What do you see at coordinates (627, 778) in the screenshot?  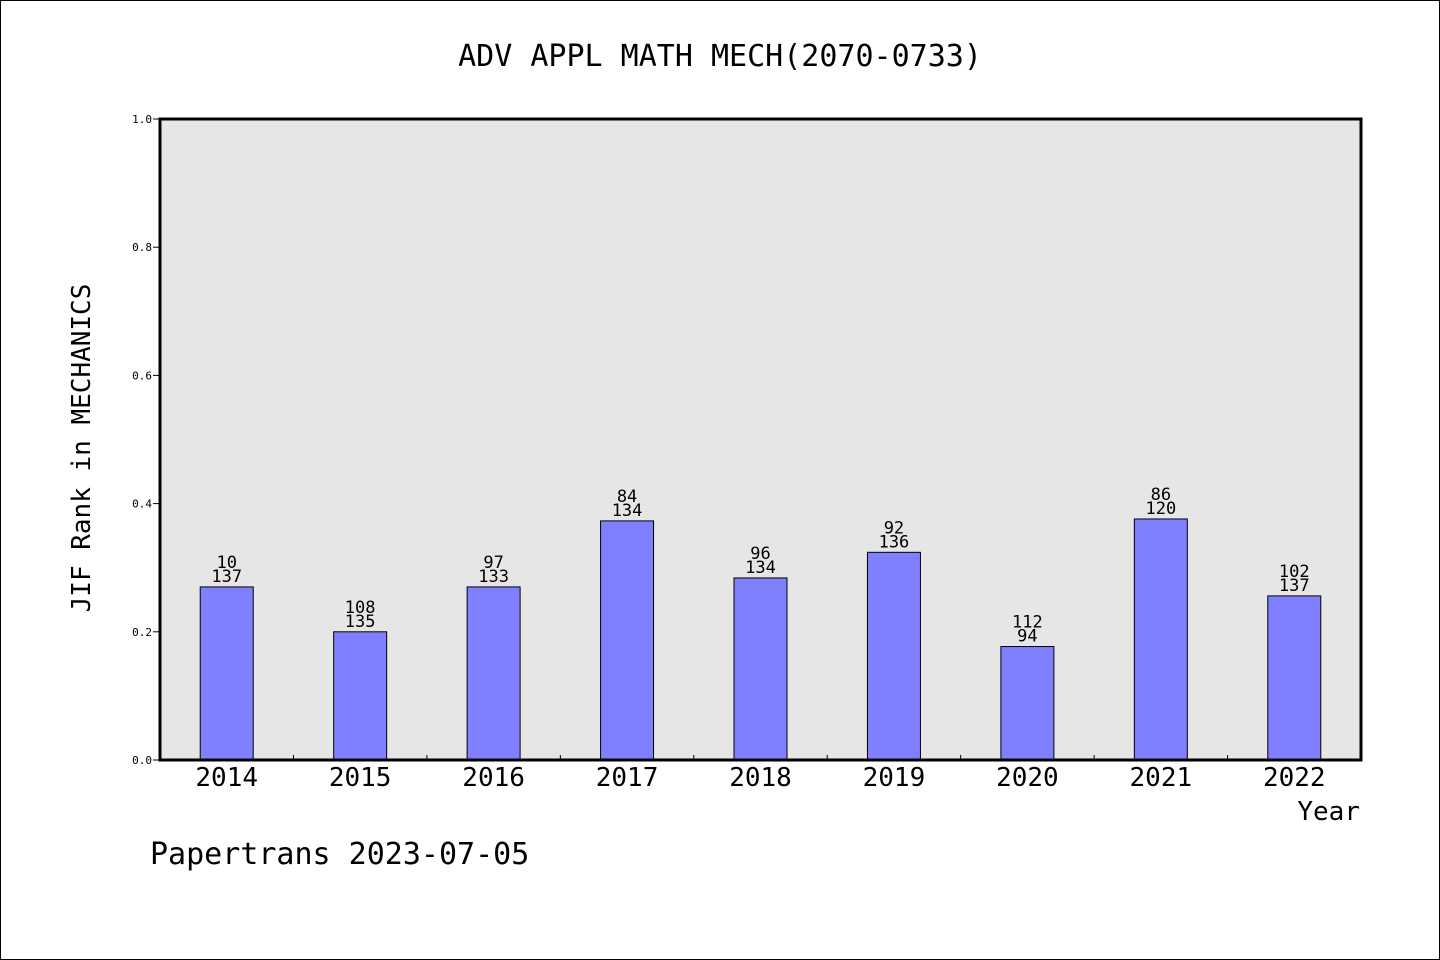 I see `x-tick-label: 2017` at bounding box center [627, 778].